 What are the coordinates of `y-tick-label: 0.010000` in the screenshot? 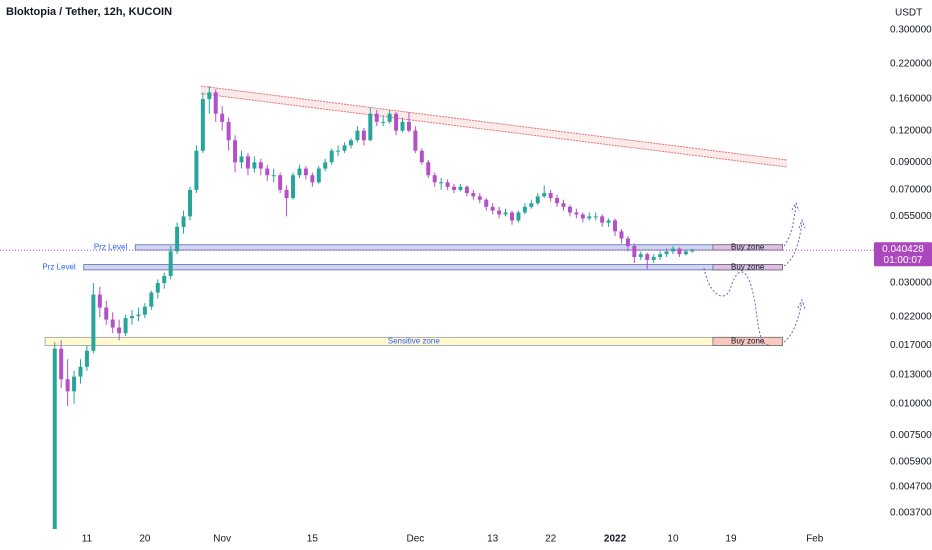 It's located at (911, 403).